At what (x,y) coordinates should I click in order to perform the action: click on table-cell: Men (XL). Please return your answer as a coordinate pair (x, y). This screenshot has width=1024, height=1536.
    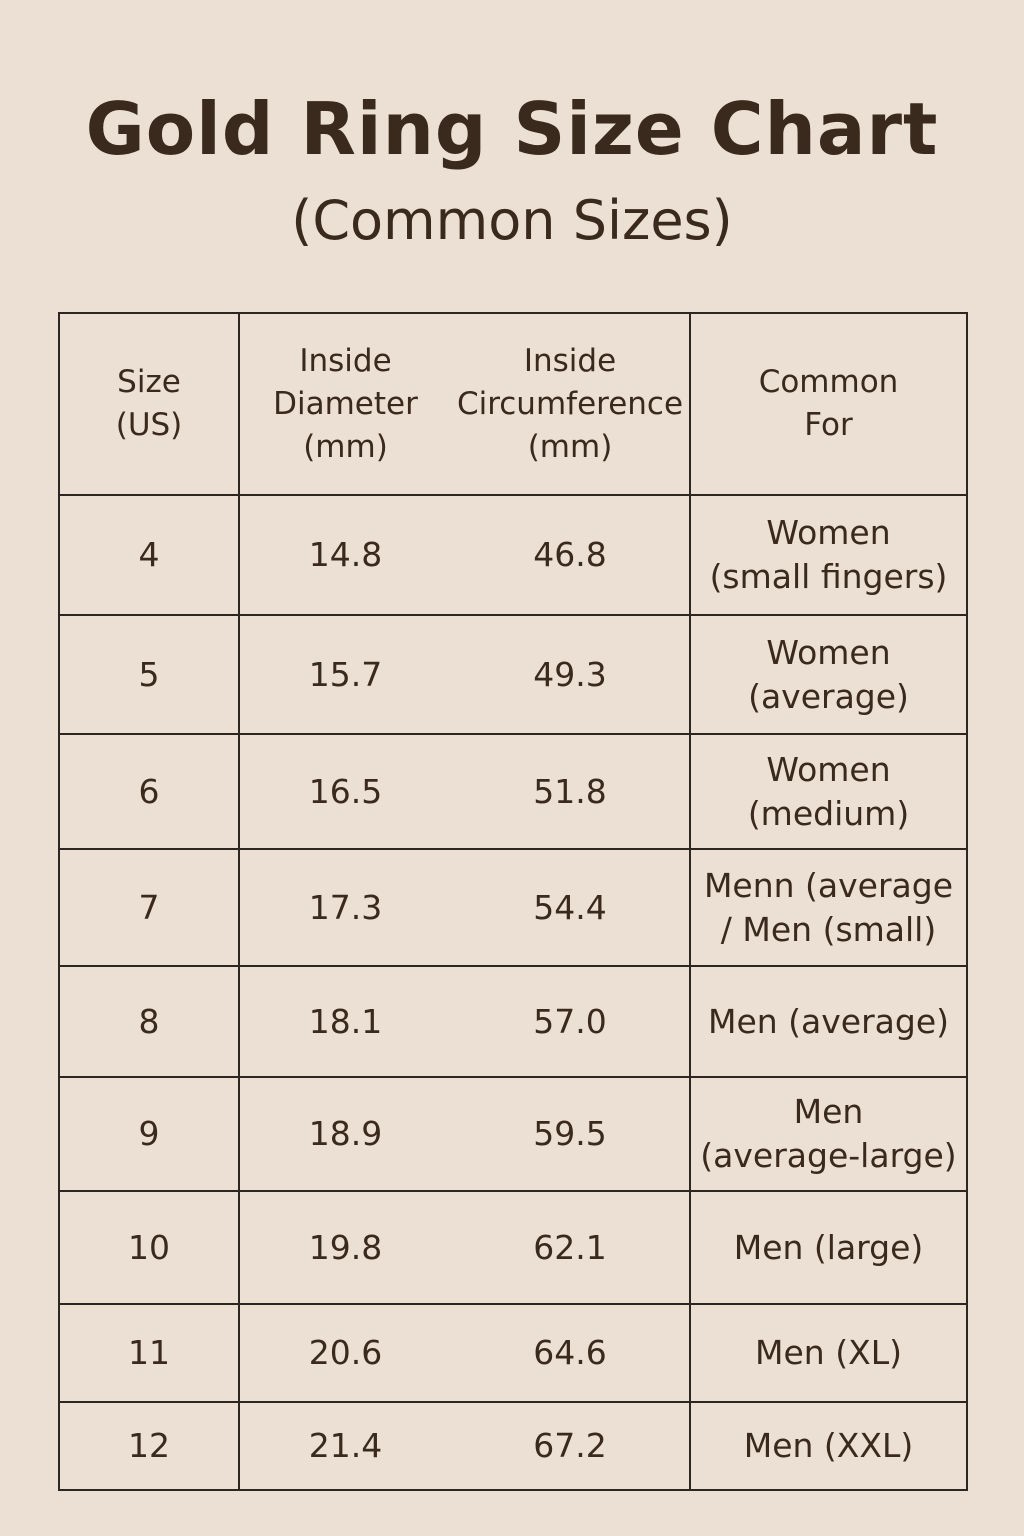
    Looking at the image, I should click on (828, 1353).